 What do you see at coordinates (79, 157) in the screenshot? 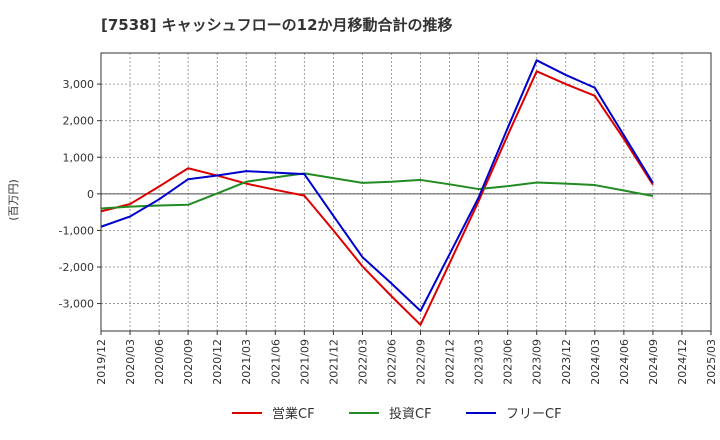
I see `y-tick-label: 1,000` at bounding box center [79, 157].